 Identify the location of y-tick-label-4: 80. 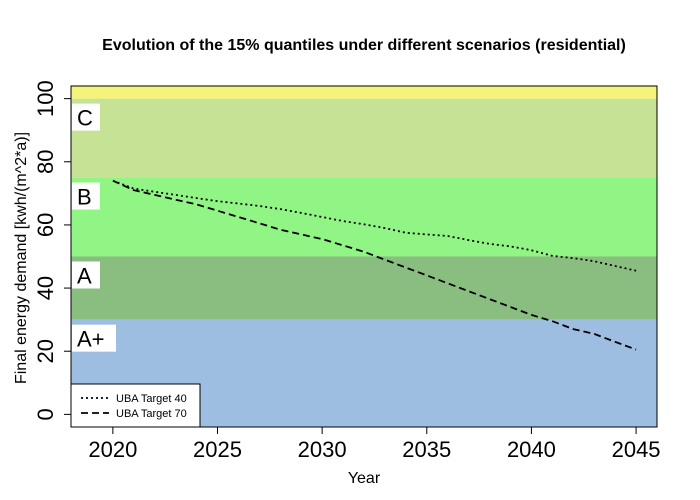
(45, 162).